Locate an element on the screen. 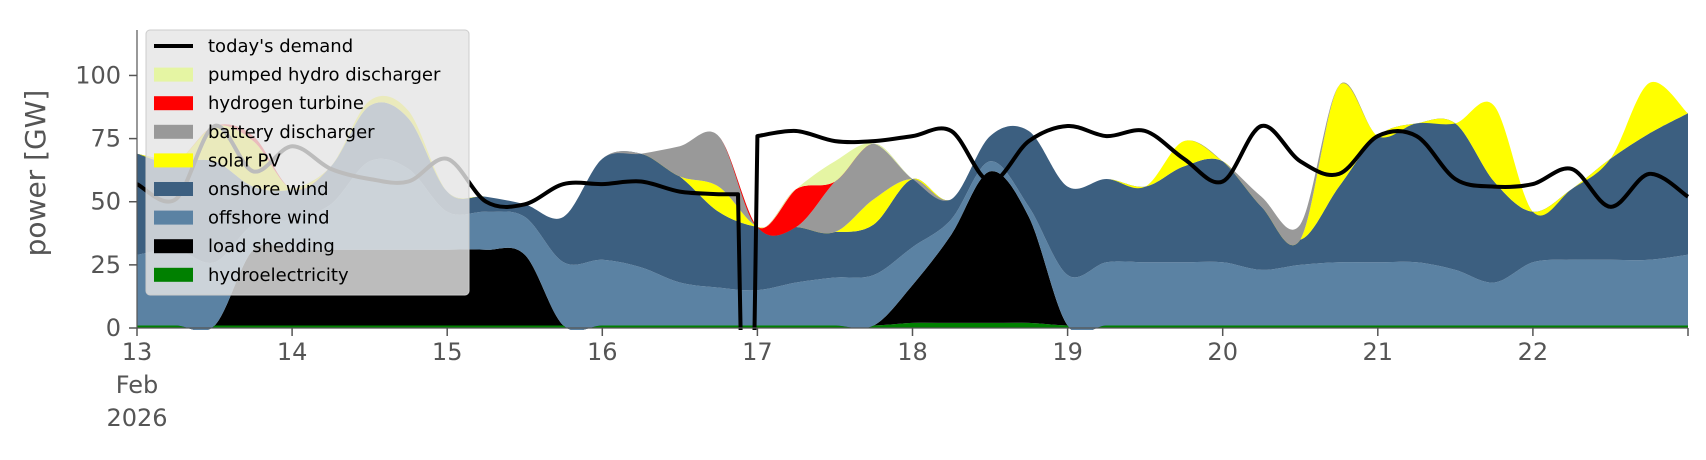 Image resolution: width=1706 pixels, height=460 pixels. legend-label: battery discharger is located at coordinates (291, 132).